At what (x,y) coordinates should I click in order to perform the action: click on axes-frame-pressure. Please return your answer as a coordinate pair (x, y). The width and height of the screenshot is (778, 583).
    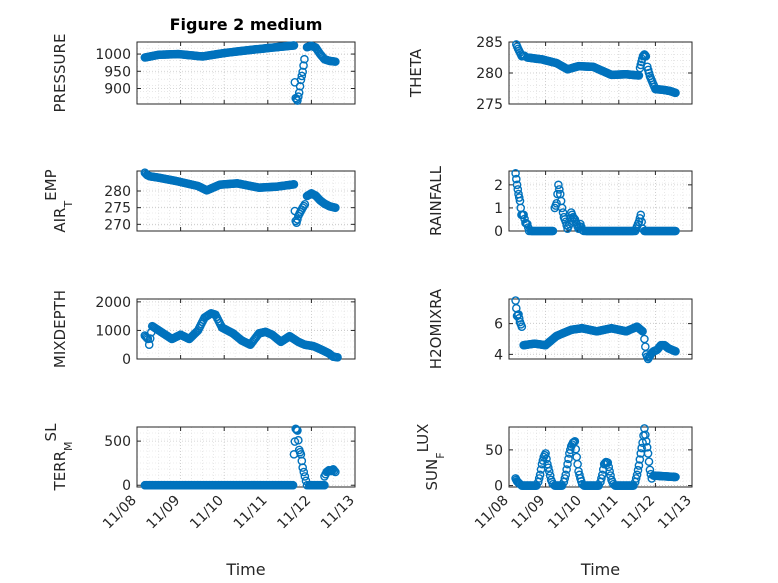
    Looking at the image, I should click on (246, 73).